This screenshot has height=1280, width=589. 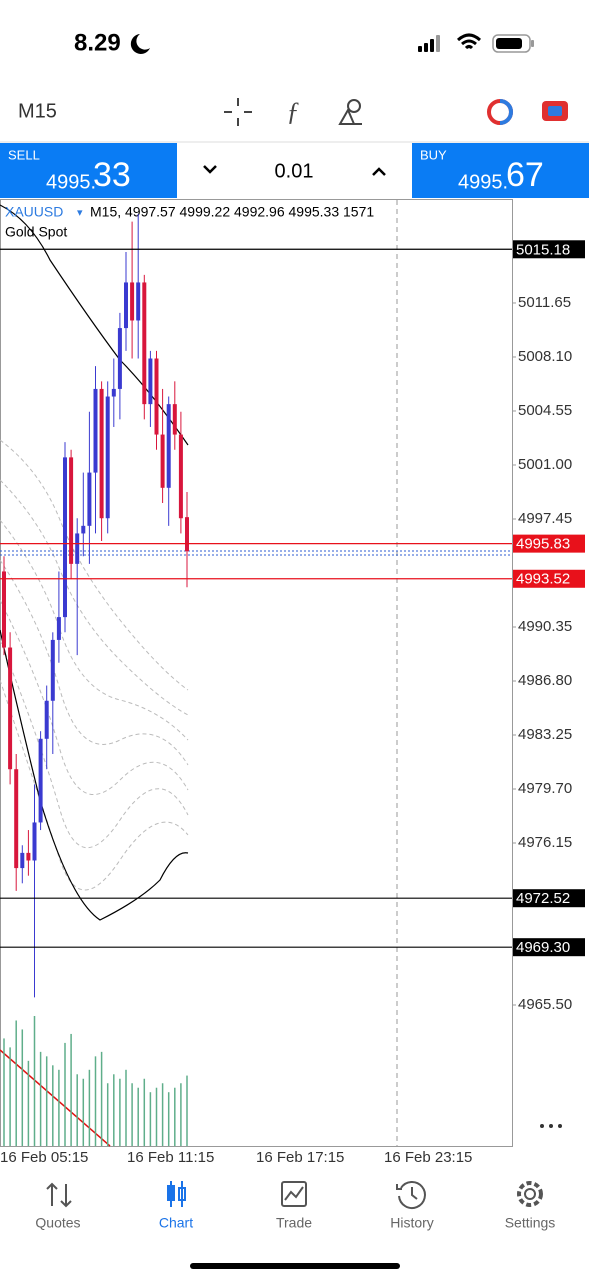 What do you see at coordinates (112, 175) in the screenshot?
I see `sell-price-big: 33` at bounding box center [112, 175].